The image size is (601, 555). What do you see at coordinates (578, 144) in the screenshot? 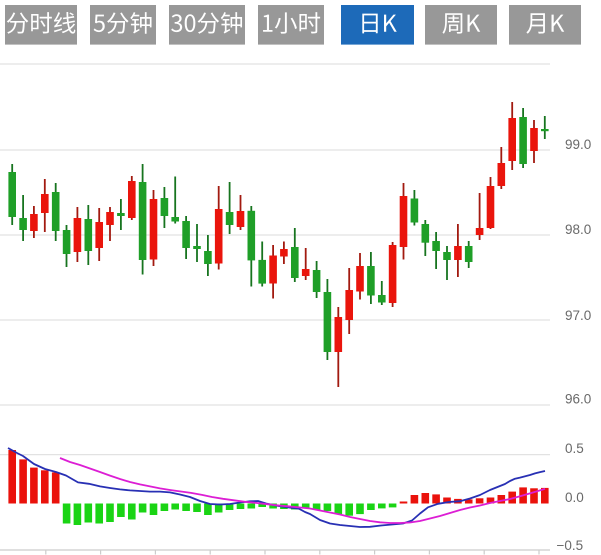
I see `svg-text: 99.0` at bounding box center [578, 144].